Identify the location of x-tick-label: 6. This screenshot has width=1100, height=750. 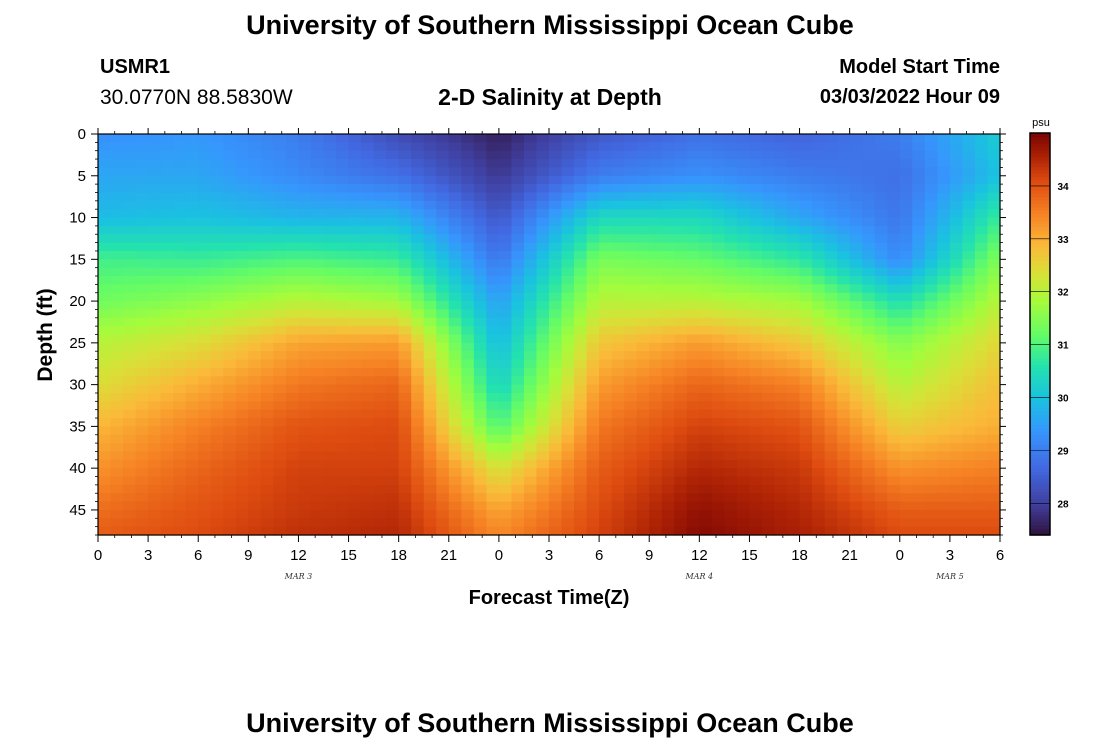
(198, 555).